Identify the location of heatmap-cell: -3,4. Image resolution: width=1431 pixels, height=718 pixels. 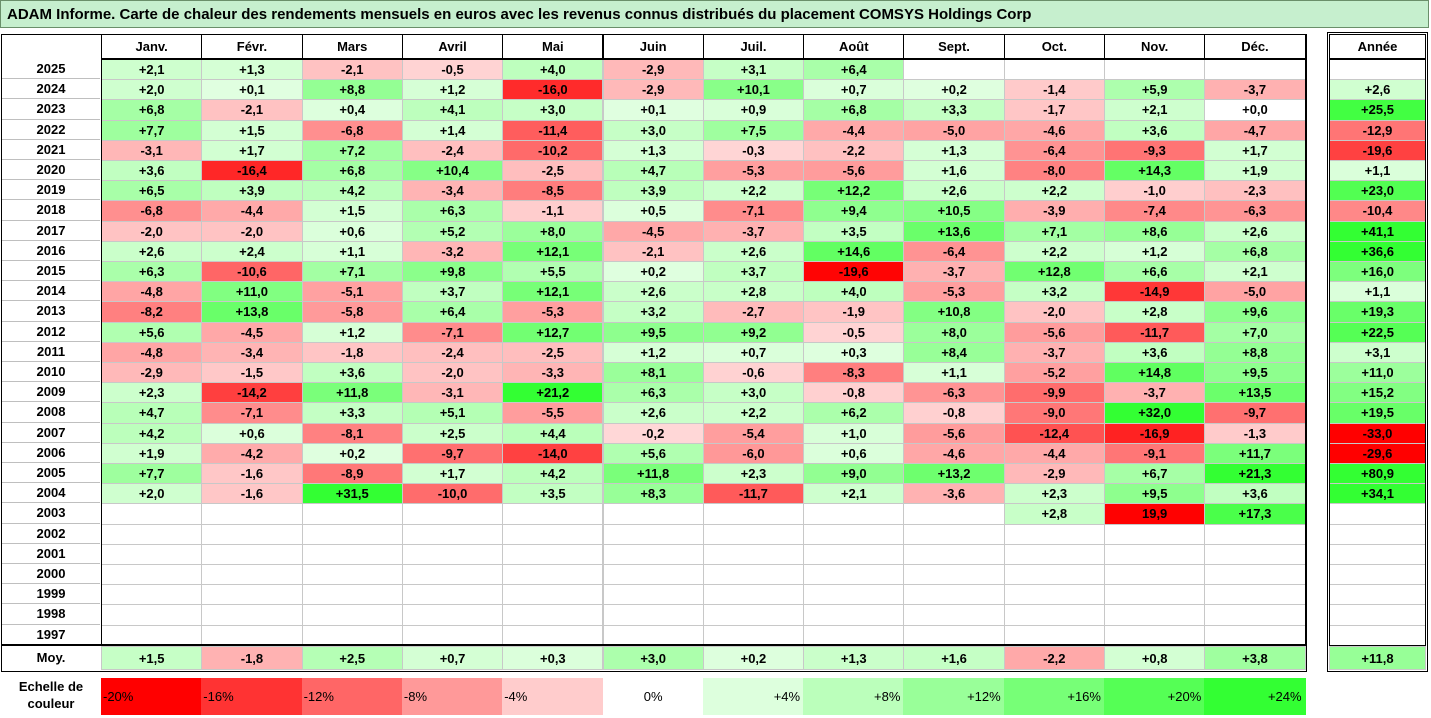
(252, 352).